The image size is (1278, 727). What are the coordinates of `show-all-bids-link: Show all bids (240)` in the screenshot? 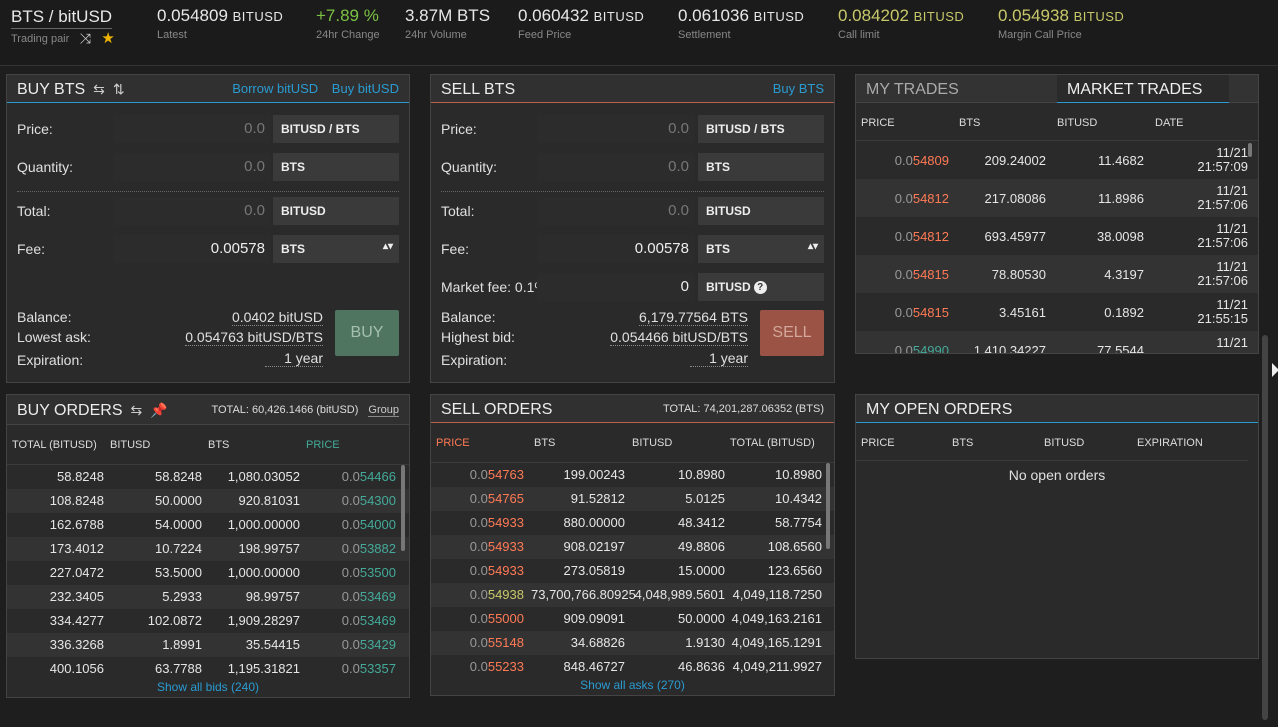 It's located at (208, 687).